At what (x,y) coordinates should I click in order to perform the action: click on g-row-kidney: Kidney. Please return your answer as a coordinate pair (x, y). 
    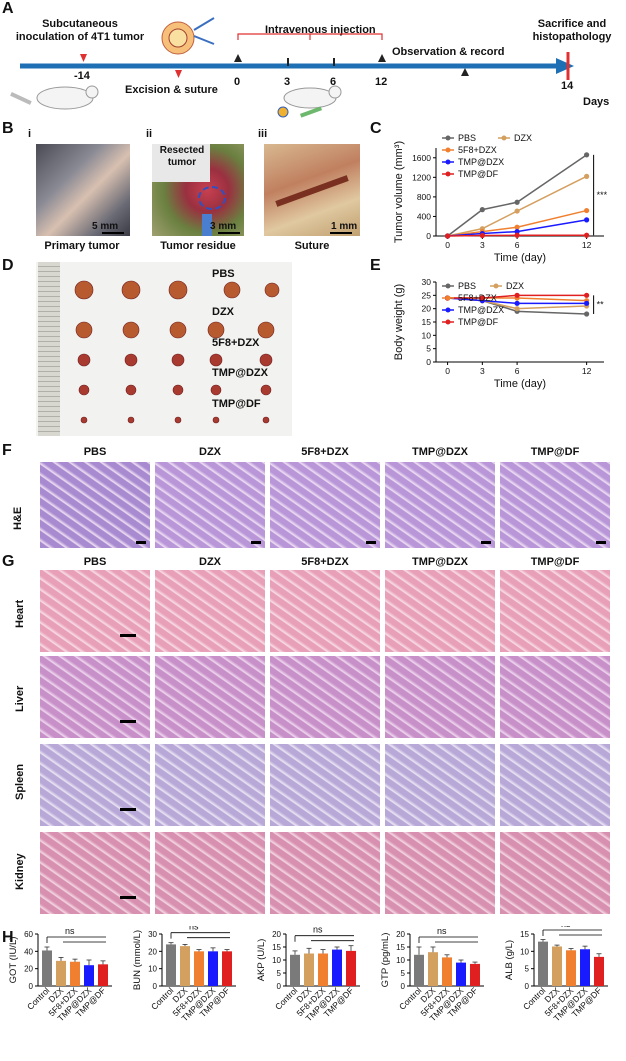
    Looking at the image, I should click on (20, 871).